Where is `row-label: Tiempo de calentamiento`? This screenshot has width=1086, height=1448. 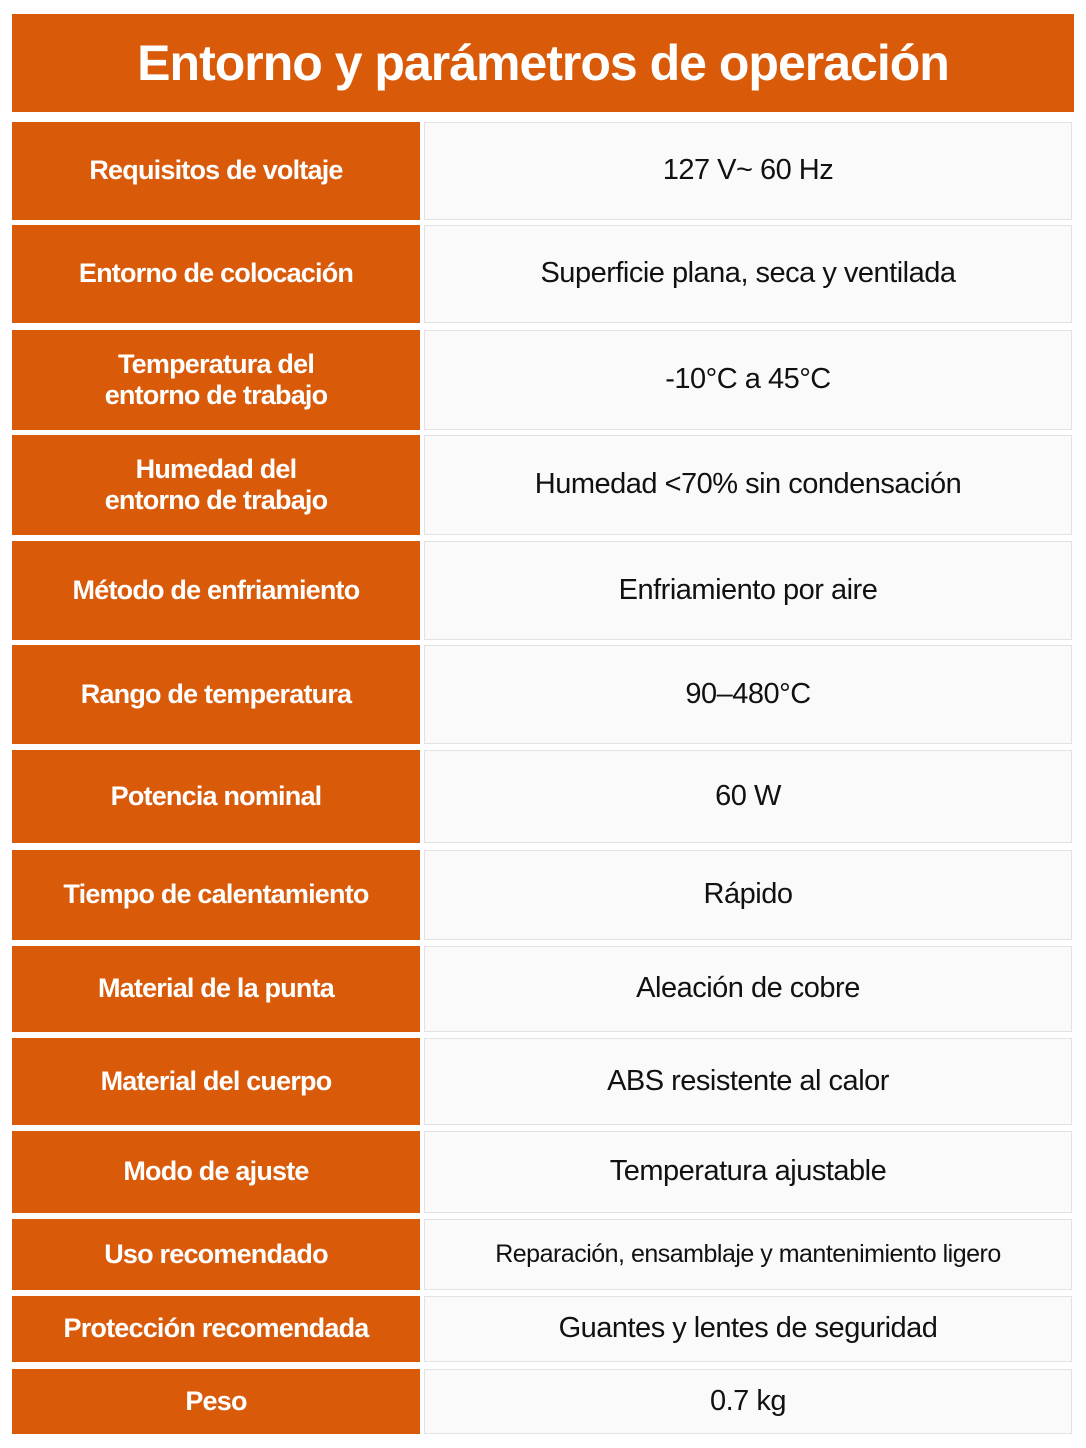 row-label: Tiempo de calentamiento is located at coordinates (216, 895).